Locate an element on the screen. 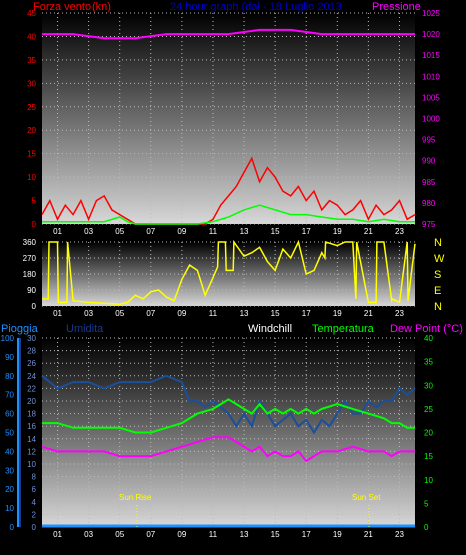 The image size is (466, 555). pressure-tick-label: 1025 is located at coordinates (431, 13).